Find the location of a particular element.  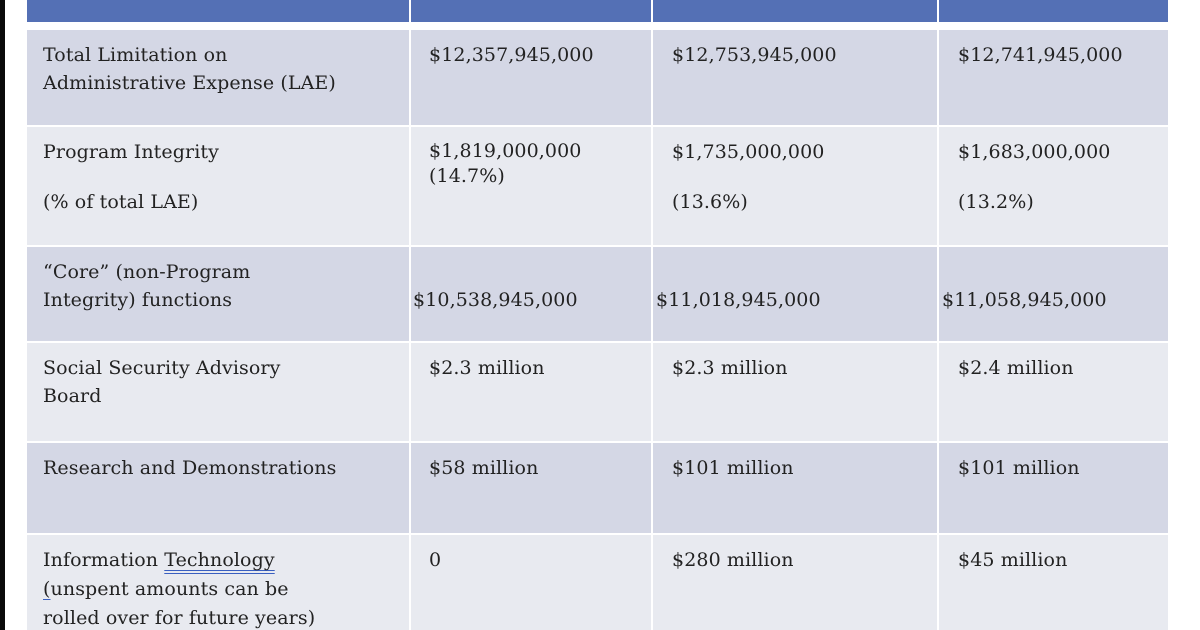

table-cell: $280 million is located at coordinates (795, 582).